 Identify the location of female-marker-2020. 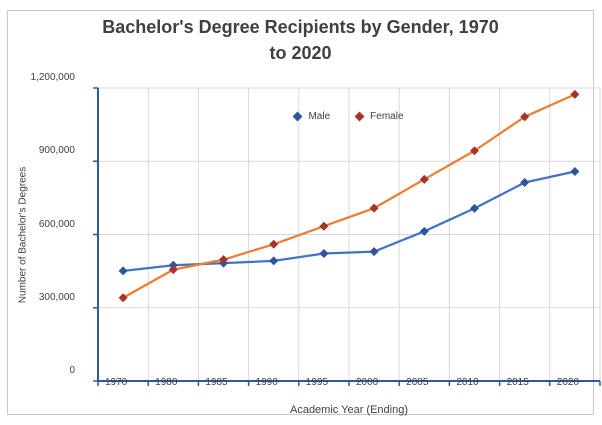
(575, 94).